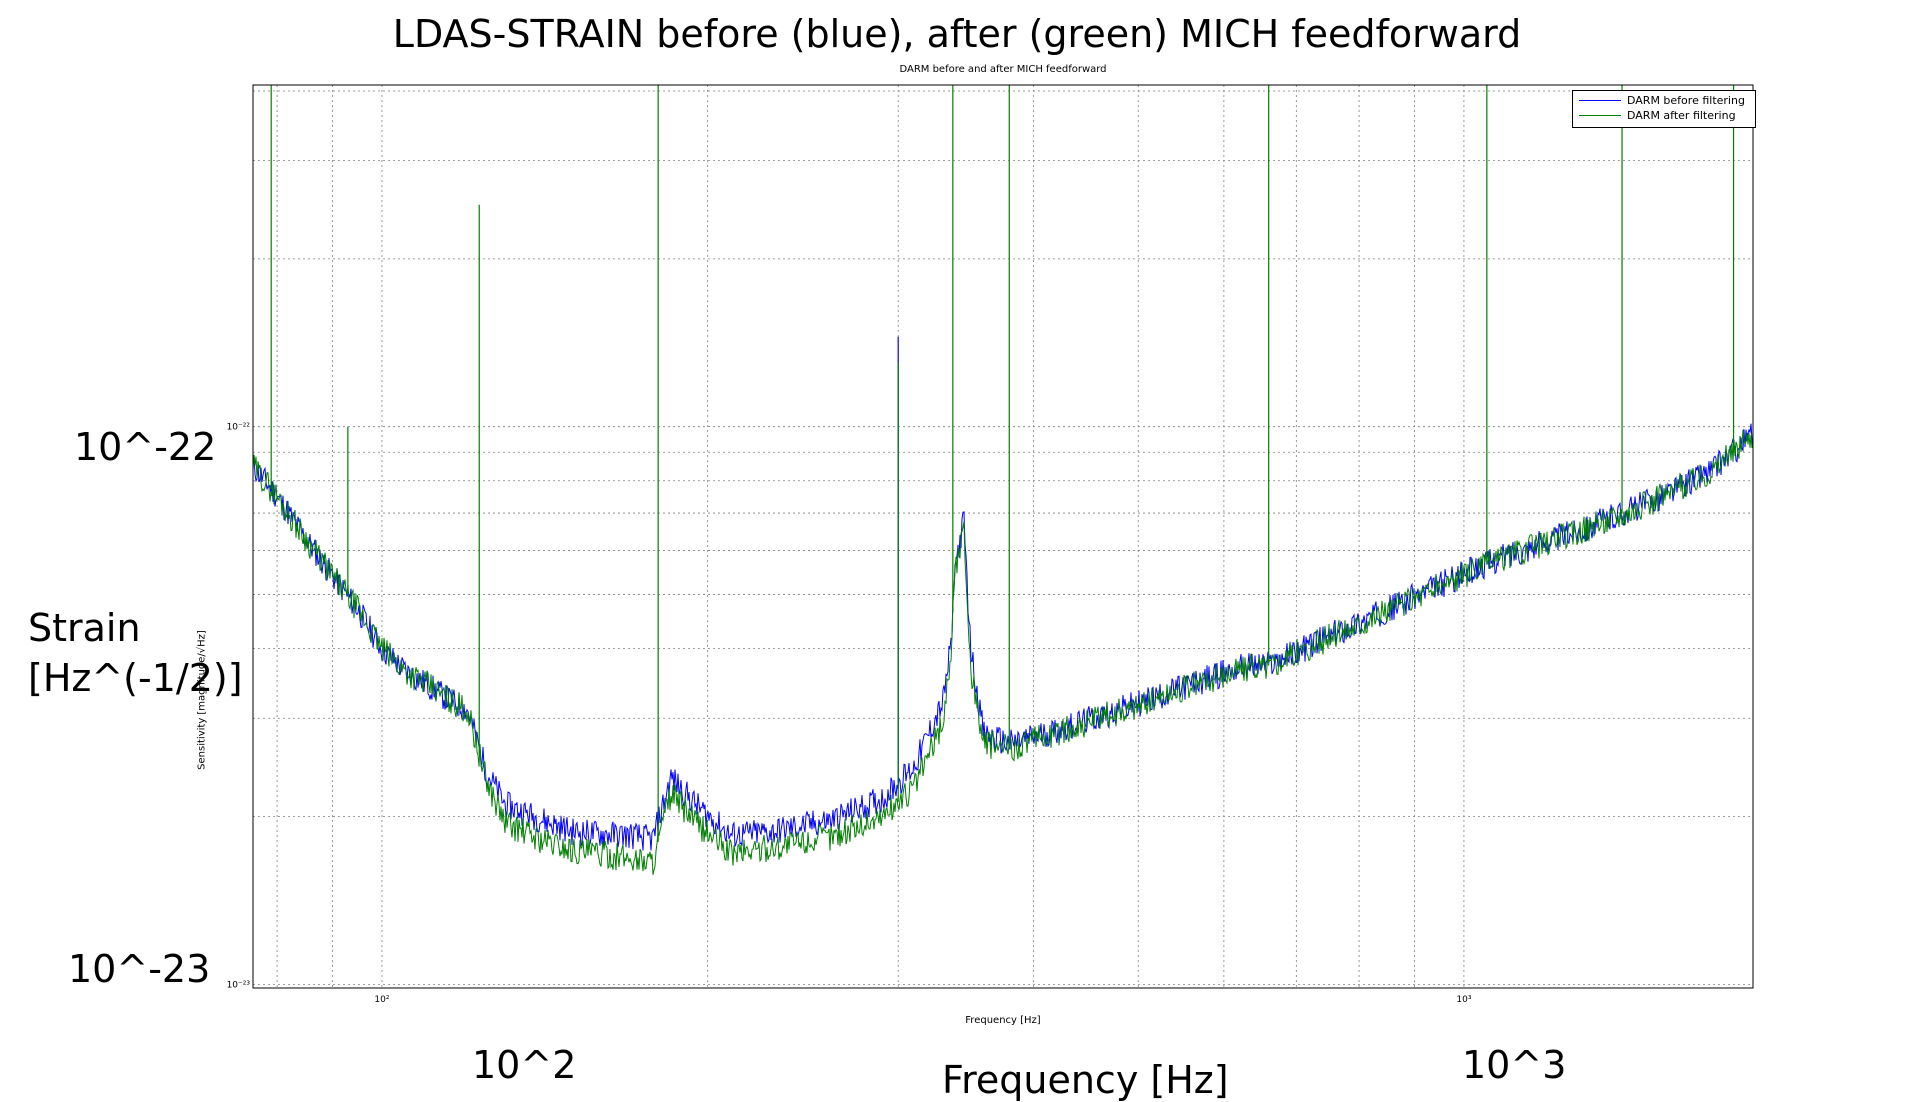 The height and width of the screenshot is (1102, 1914). Describe the element at coordinates (1600, 100) in the screenshot. I see `legend-swatch-before` at that location.